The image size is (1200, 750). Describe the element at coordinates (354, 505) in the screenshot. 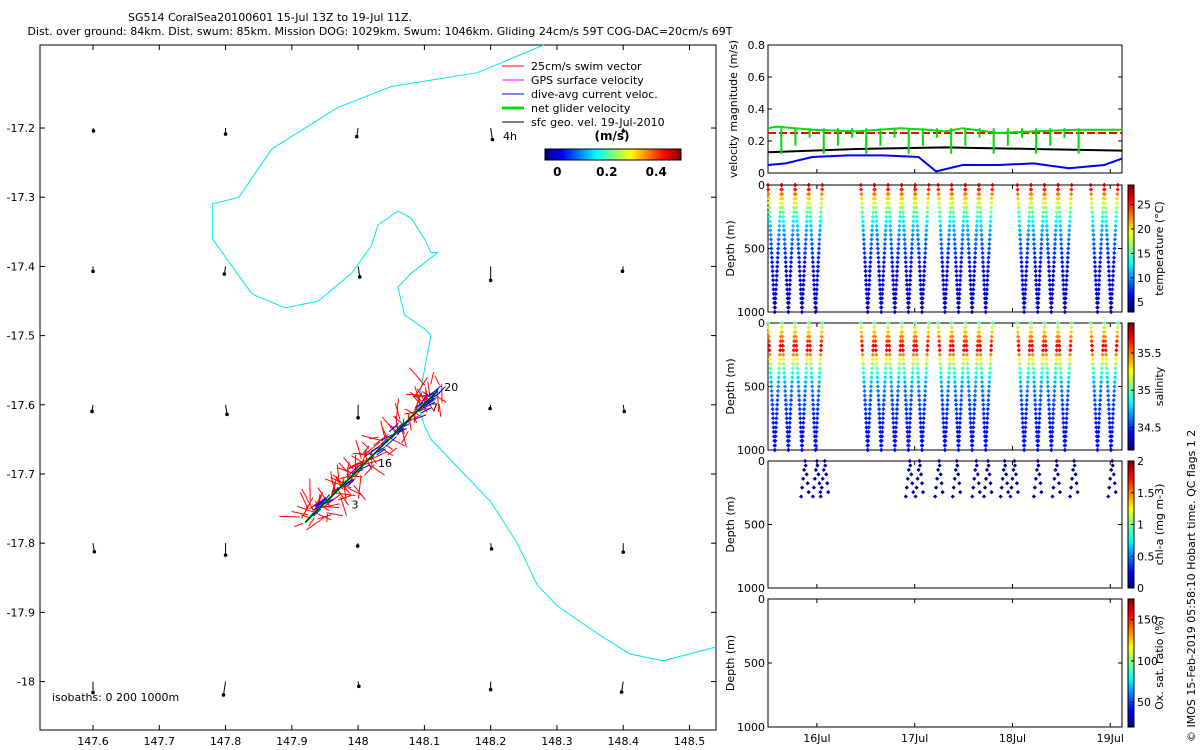

I see `dive-number-label: 3` at that location.